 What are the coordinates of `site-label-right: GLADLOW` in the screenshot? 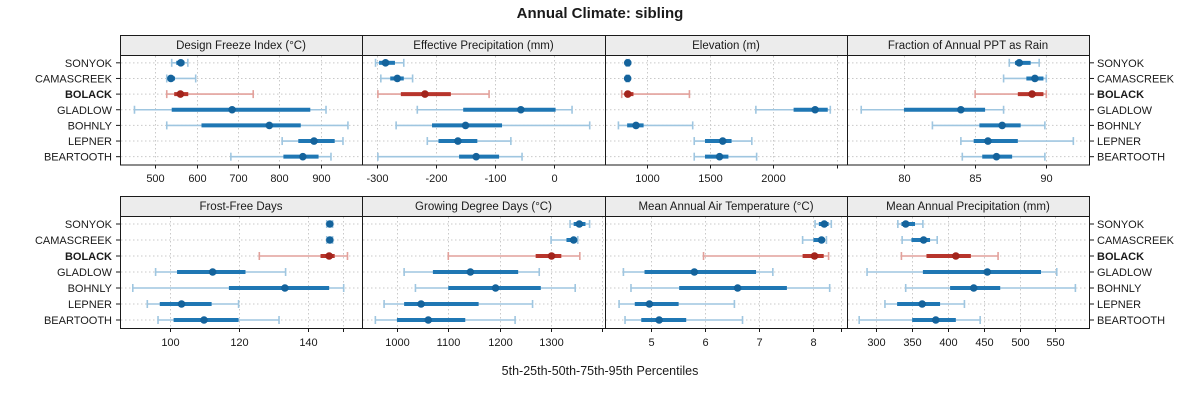 It's located at (1125, 111).